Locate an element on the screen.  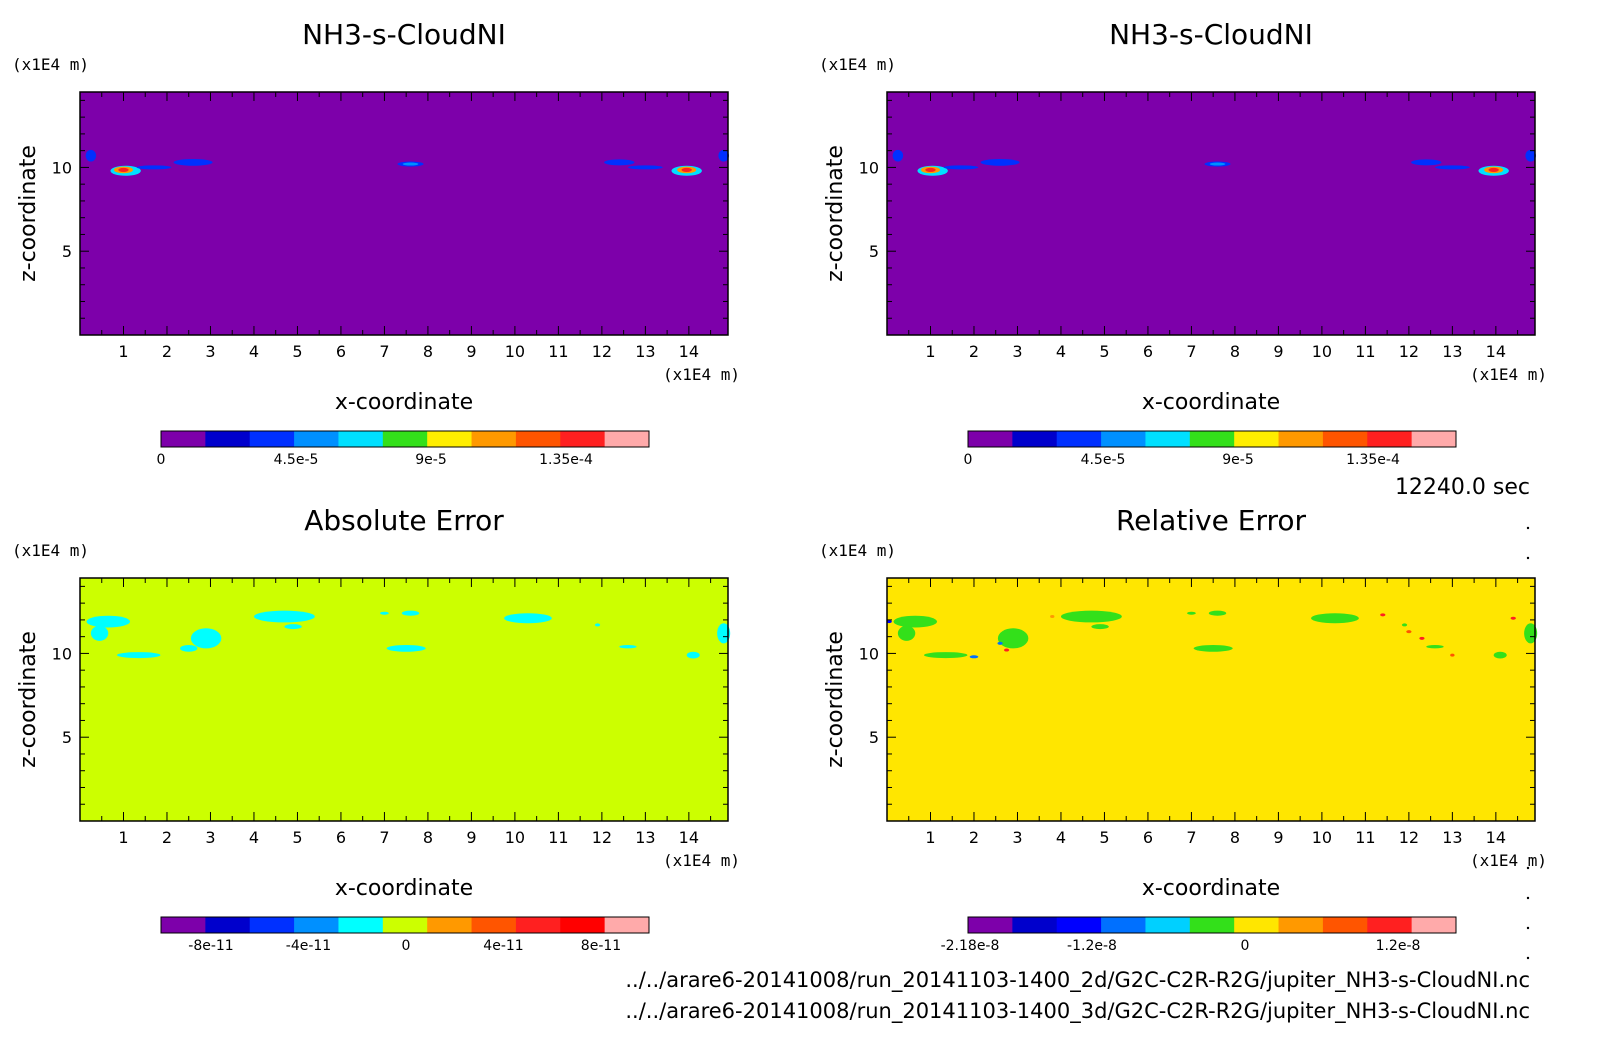
colorbar-tick-label: 1.2e-8 is located at coordinates (1398, 946).